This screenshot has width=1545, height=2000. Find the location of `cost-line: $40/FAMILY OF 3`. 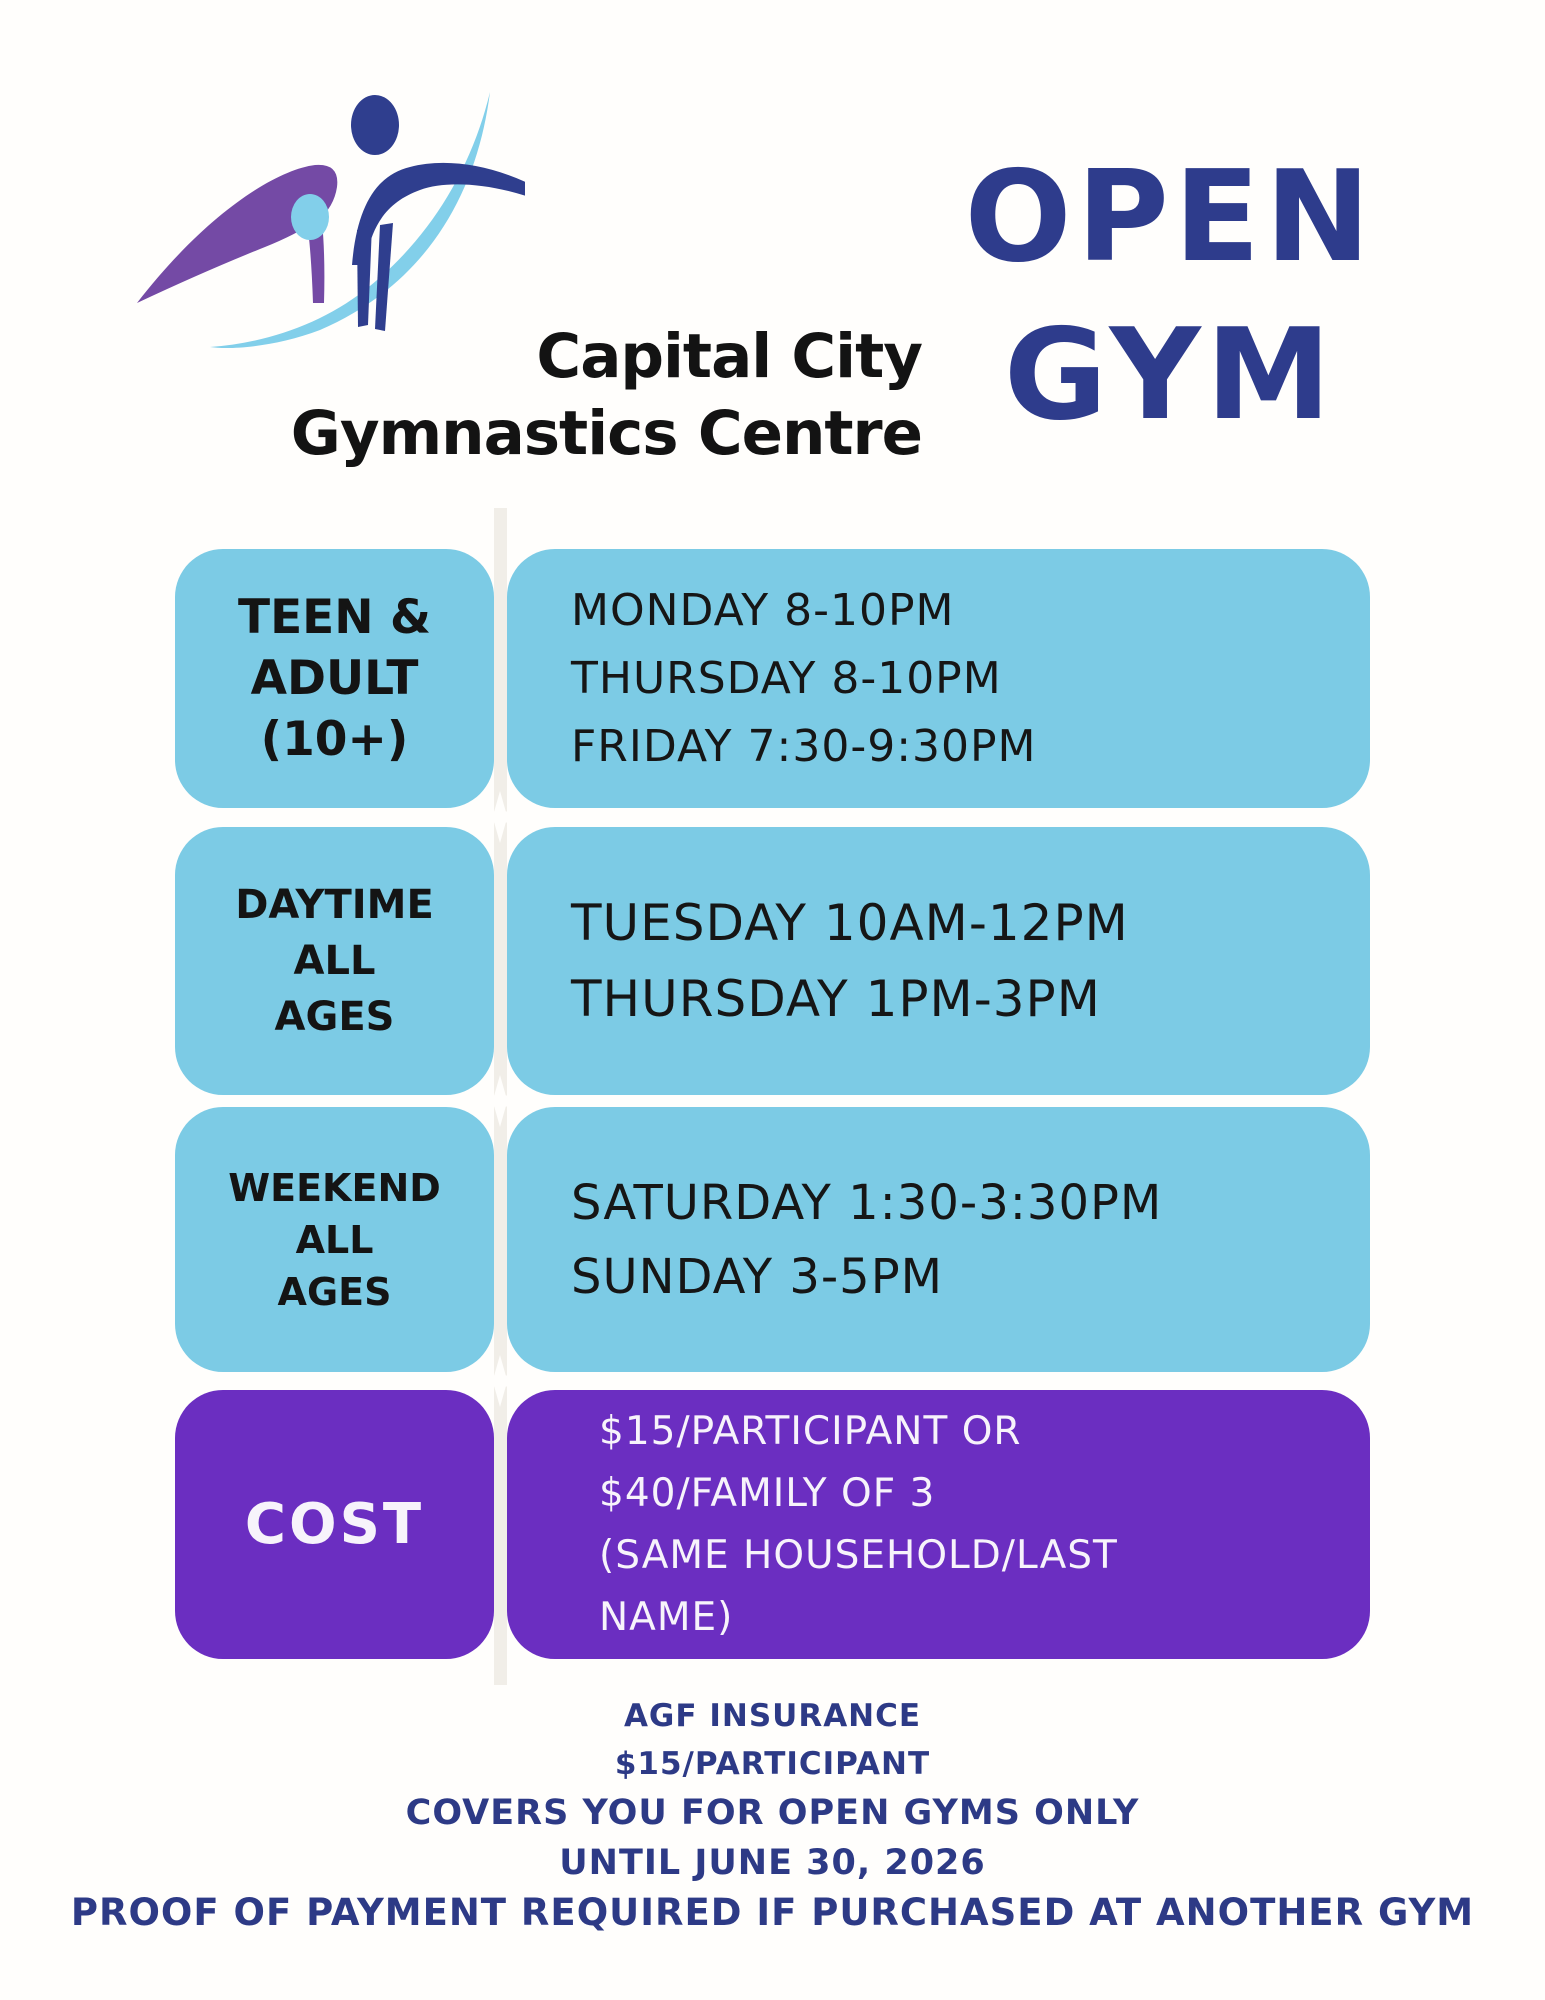

cost-line: $40/FAMILY OF 3 is located at coordinates (767, 1493).